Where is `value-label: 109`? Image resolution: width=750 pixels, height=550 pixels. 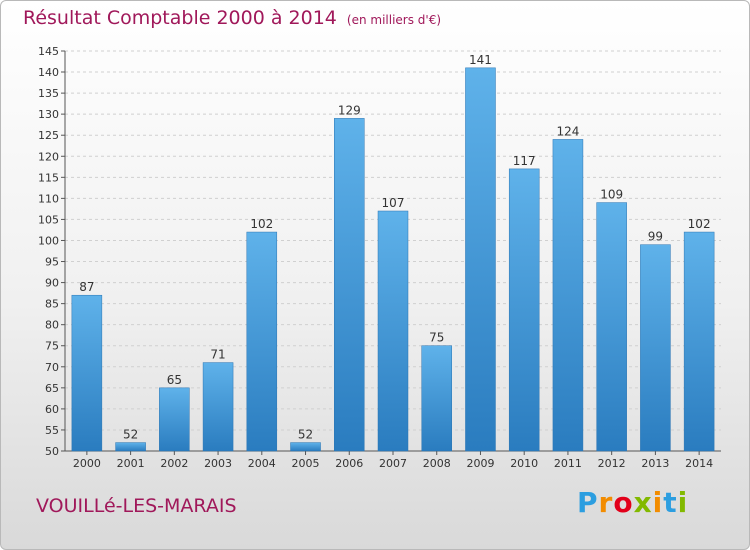
value-label: 109 is located at coordinates (611, 195).